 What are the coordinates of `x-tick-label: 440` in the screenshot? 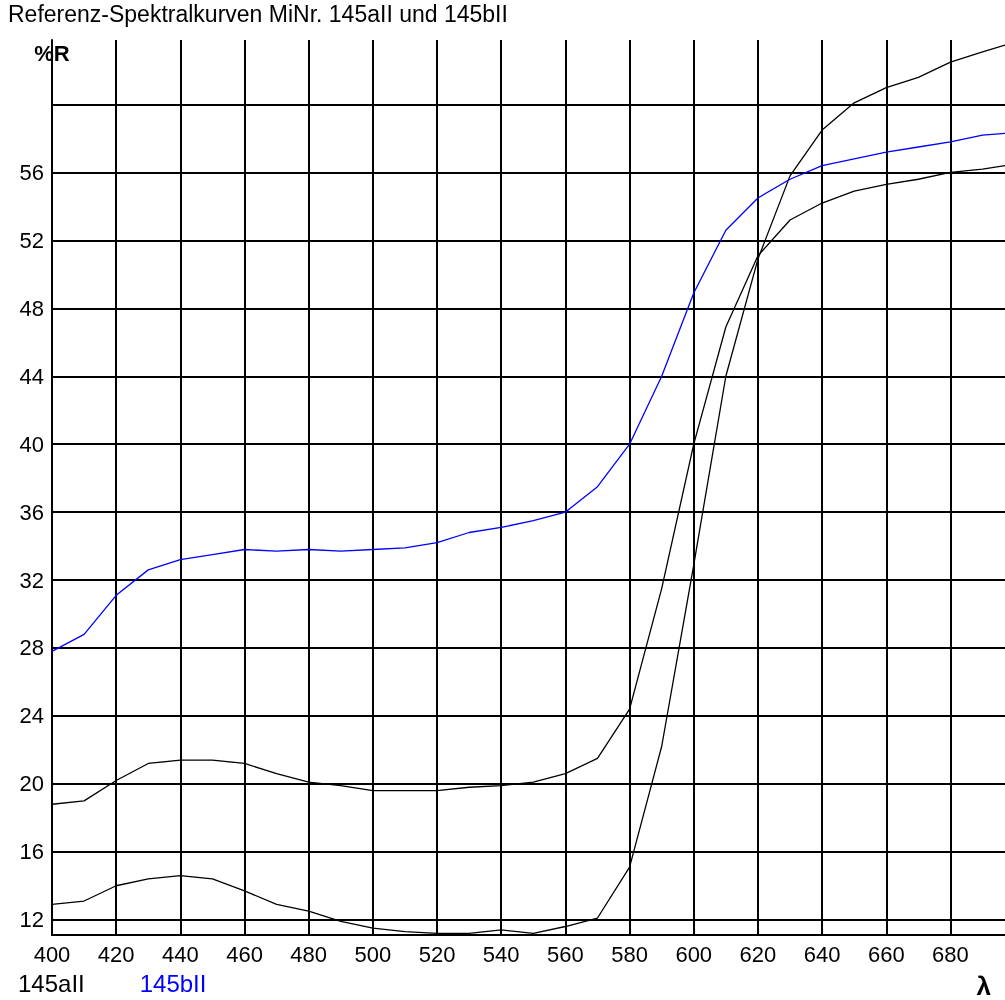 It's located at (180, 954).